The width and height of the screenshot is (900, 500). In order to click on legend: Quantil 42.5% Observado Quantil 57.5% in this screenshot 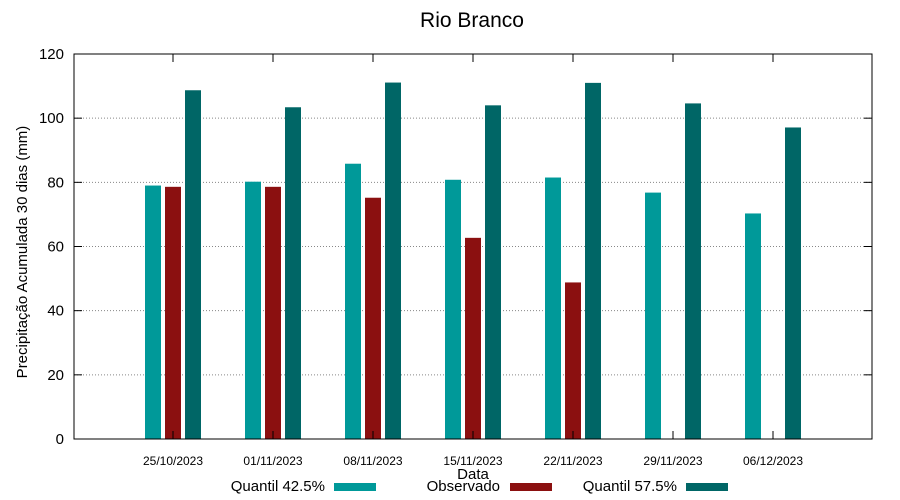, I will do `click(479, 486)`.